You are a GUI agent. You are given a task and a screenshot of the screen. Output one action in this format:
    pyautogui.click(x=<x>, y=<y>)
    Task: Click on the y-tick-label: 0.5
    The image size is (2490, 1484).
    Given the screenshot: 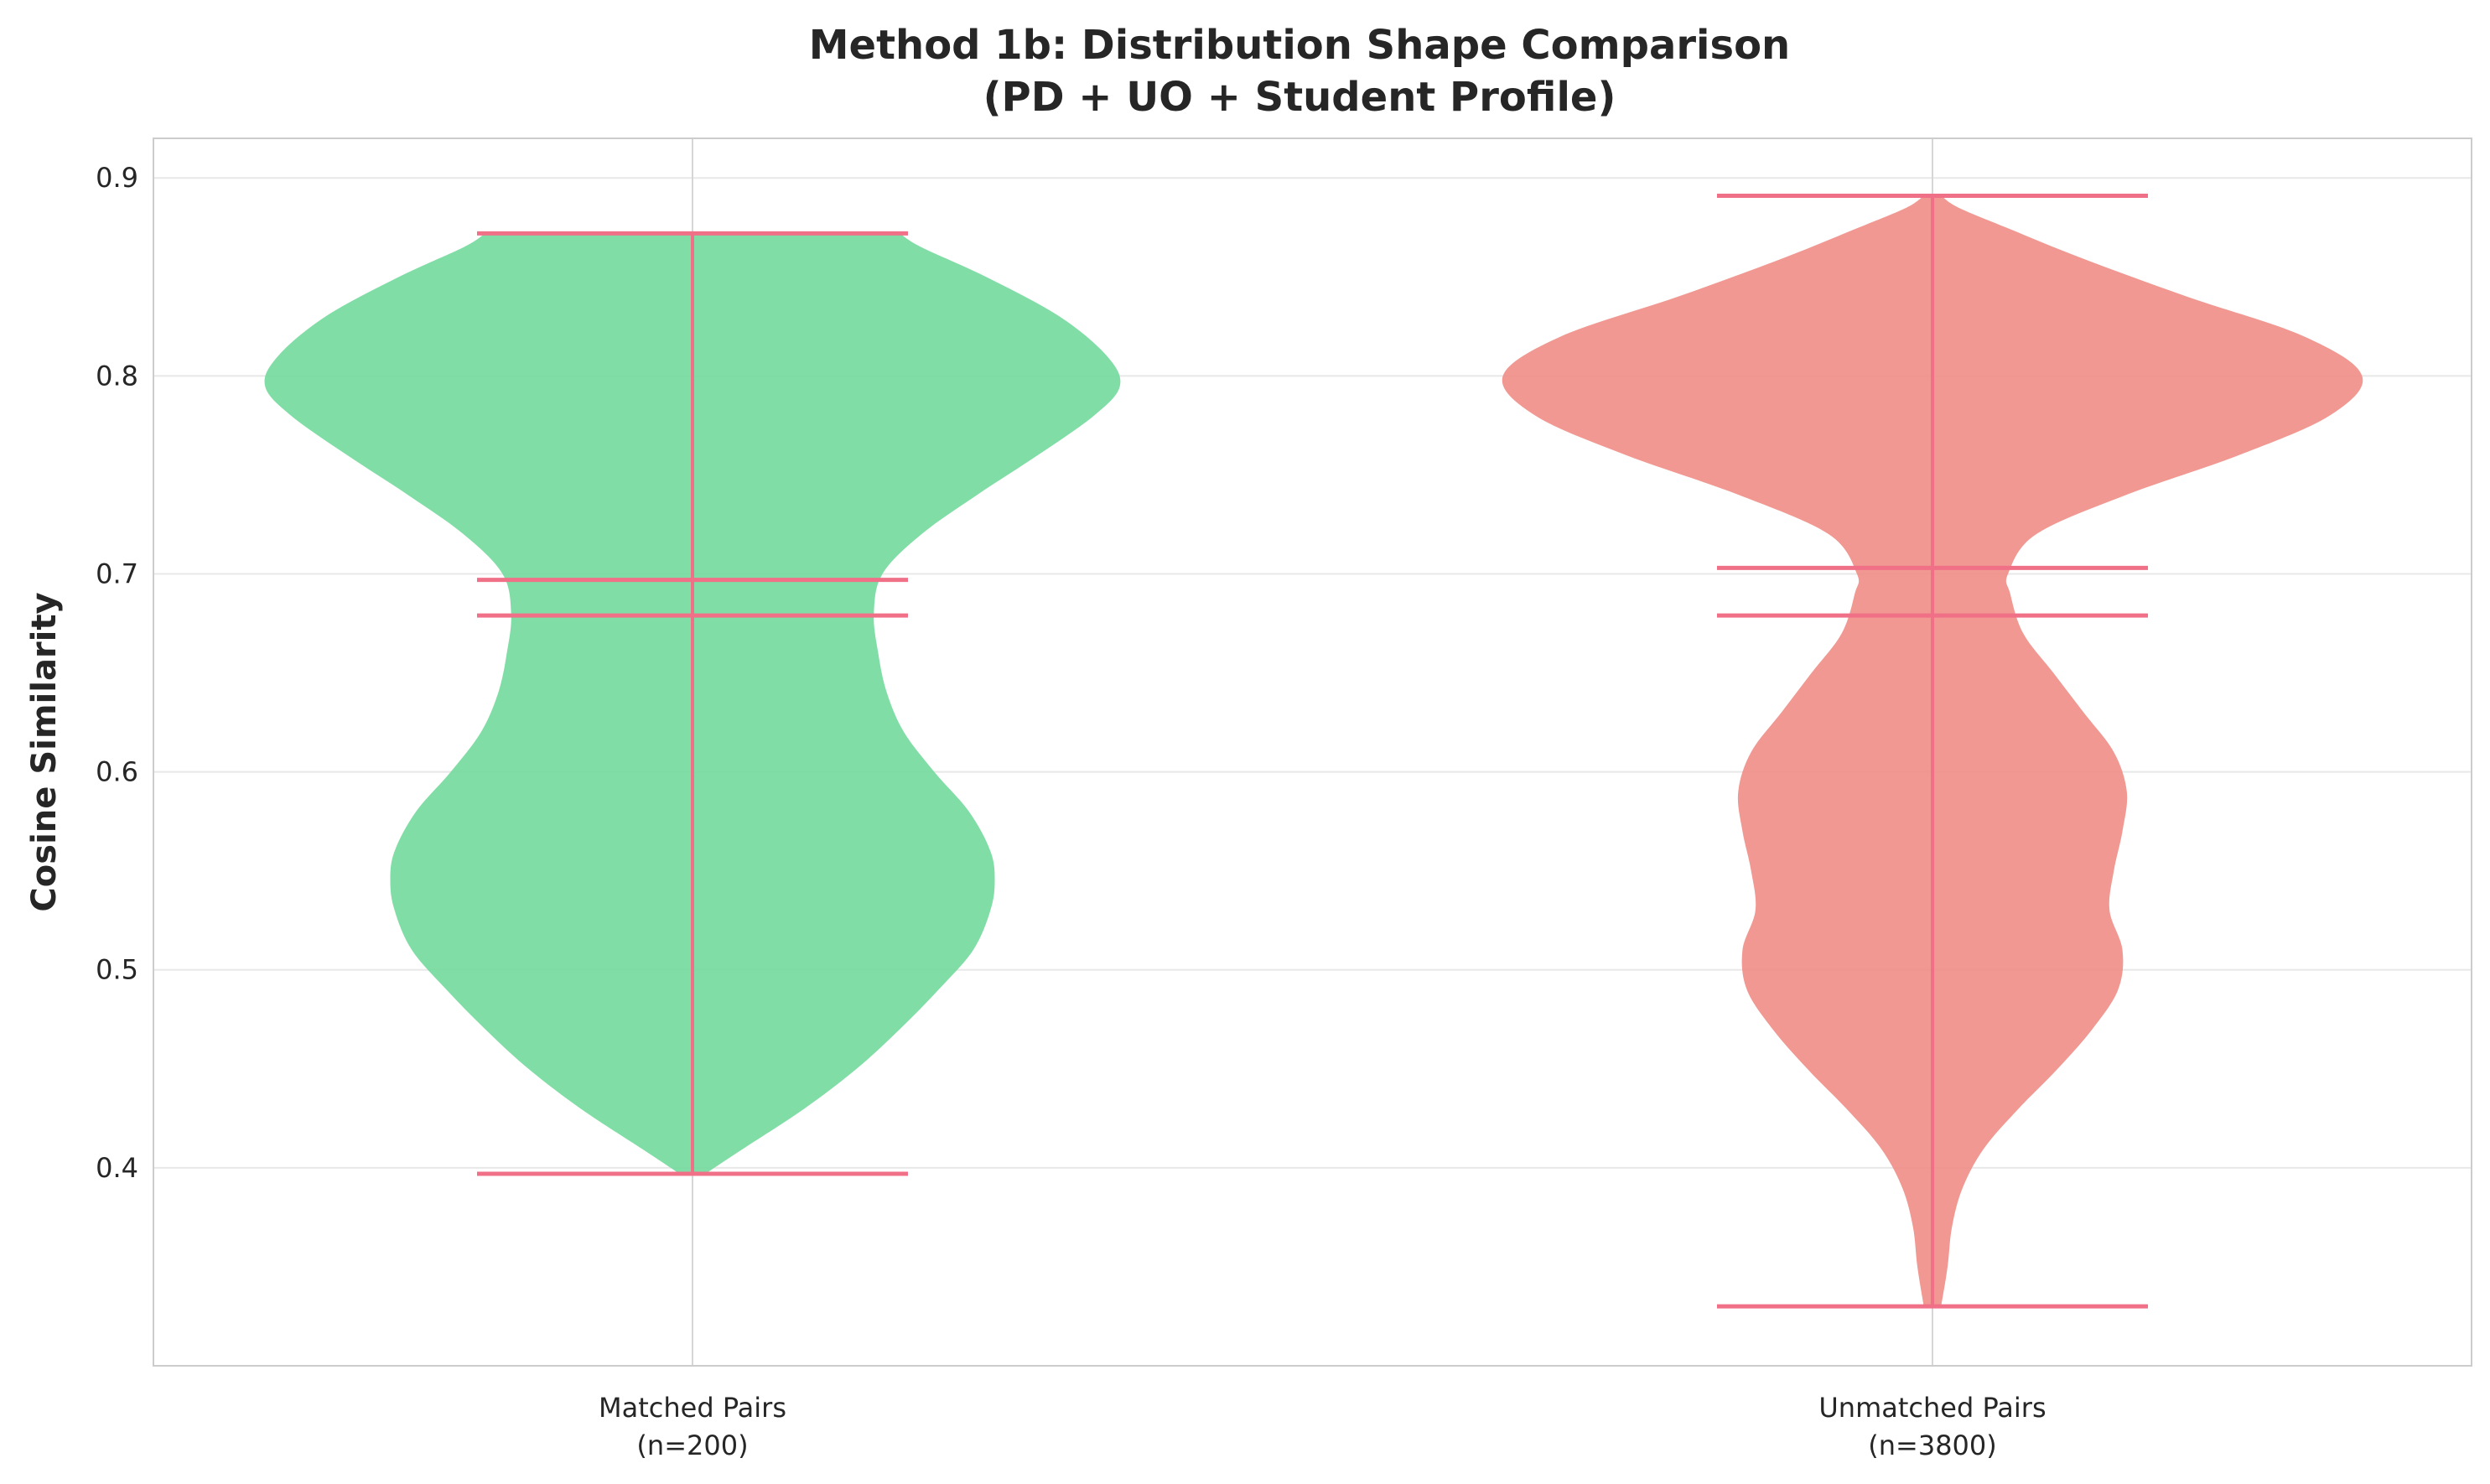 What is the action you would take?
    pyautogui.click(x=117, y=970)
    